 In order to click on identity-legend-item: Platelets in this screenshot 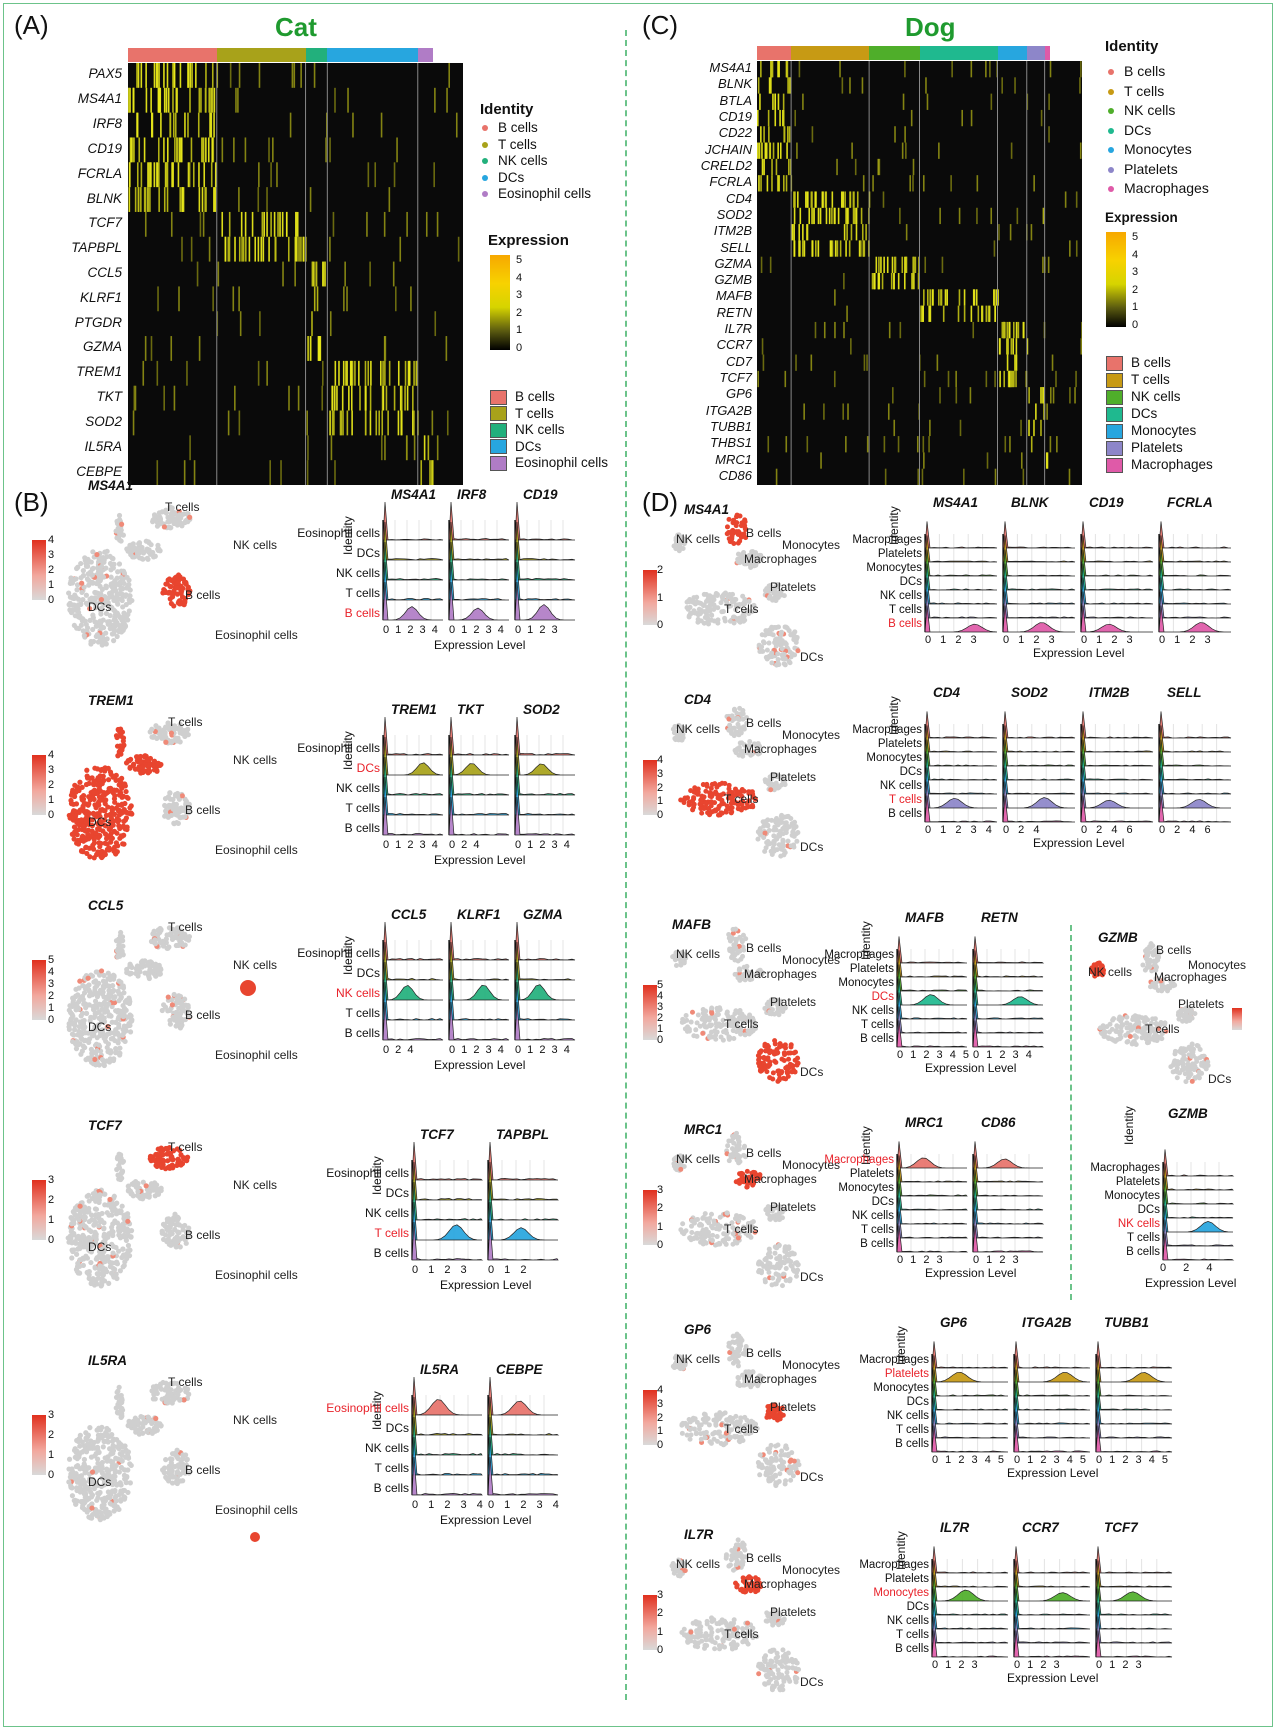, I will do `click(1144, 448)`.